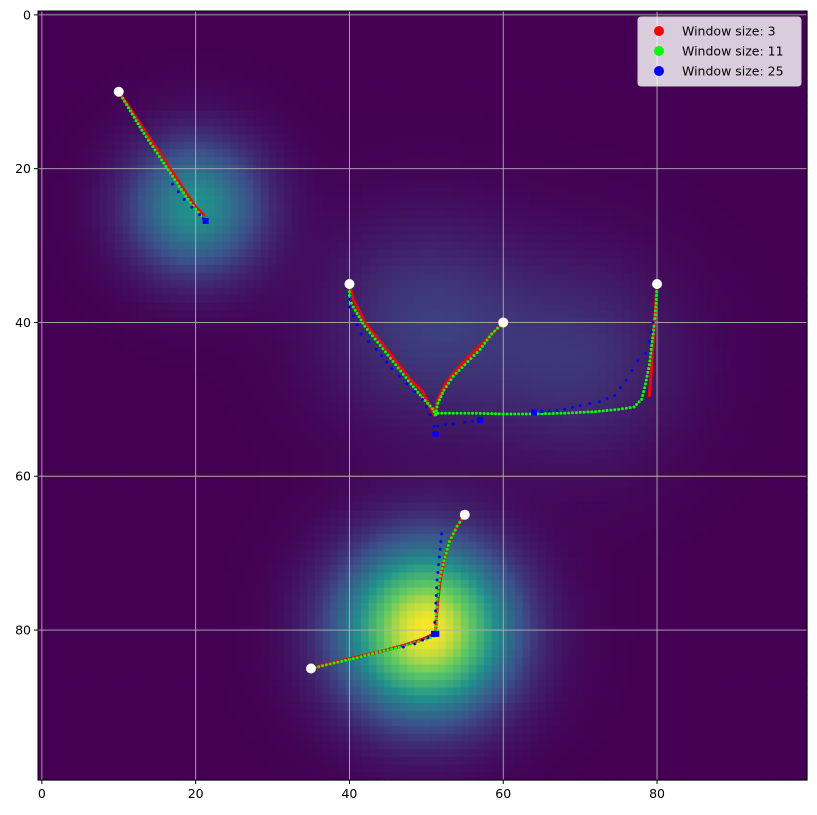 Image resolution: width=817 pixels, height=815 pixels. I want to click on x-tick-label: 20, so click(196, 793).